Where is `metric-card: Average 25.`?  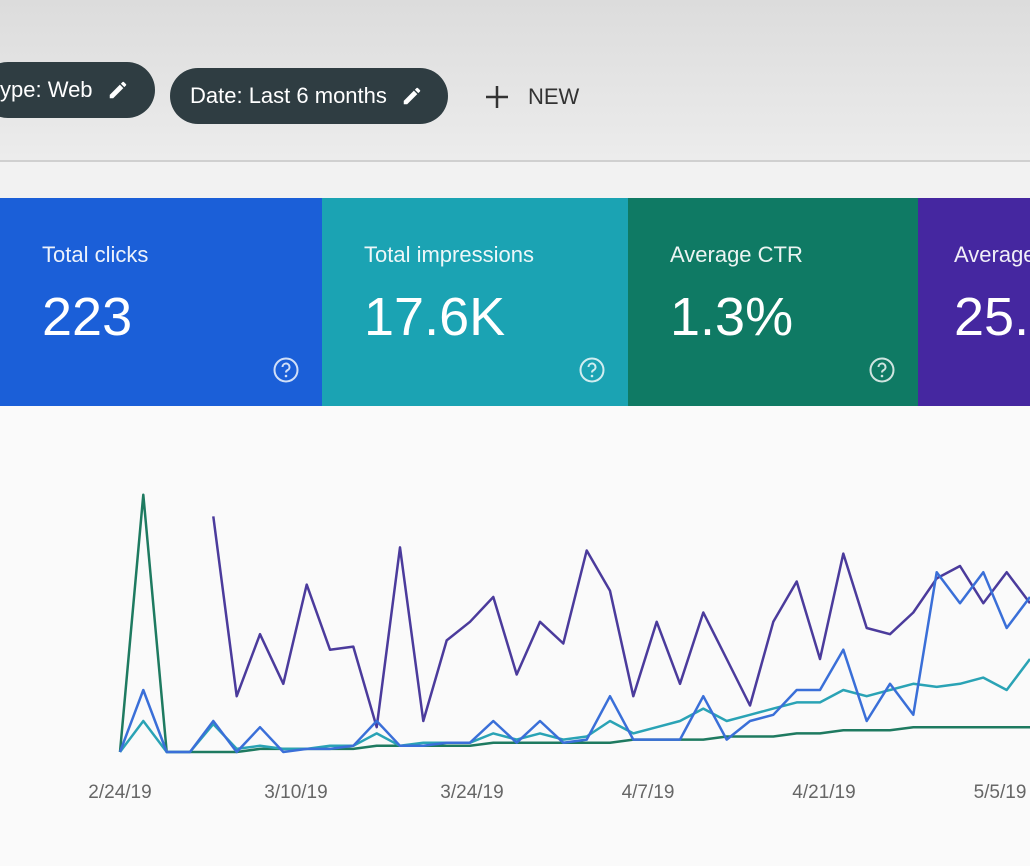 metric-card: Average 25. is located at coordinates (974, 302).